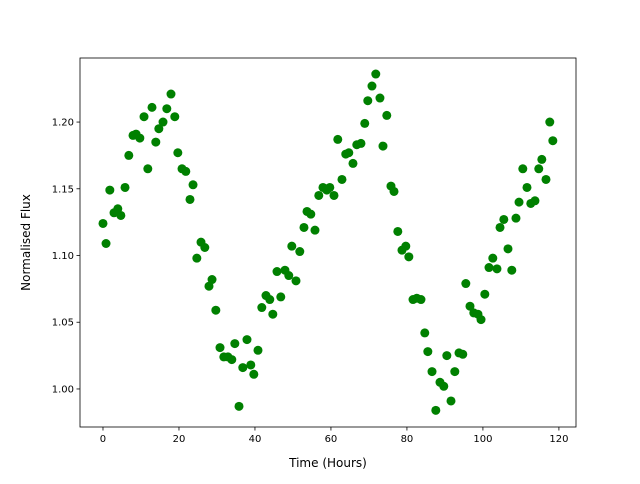 This screenshot has width=640, height=484. I want to click on y-tick-label: 1.00, so click(63, 389).